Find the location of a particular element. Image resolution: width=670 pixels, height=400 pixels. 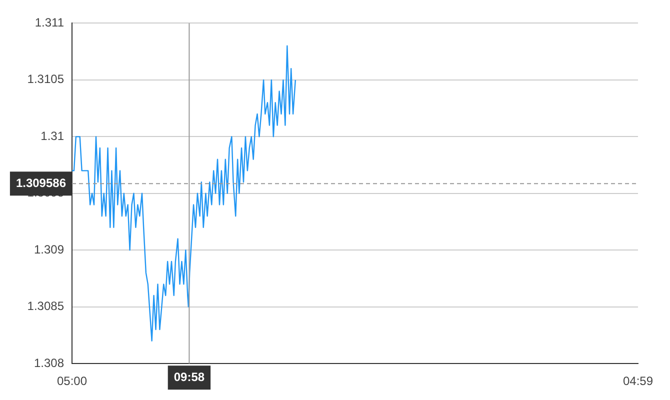

y-tick-label: 1.311 is located at coordinates (49, 23).